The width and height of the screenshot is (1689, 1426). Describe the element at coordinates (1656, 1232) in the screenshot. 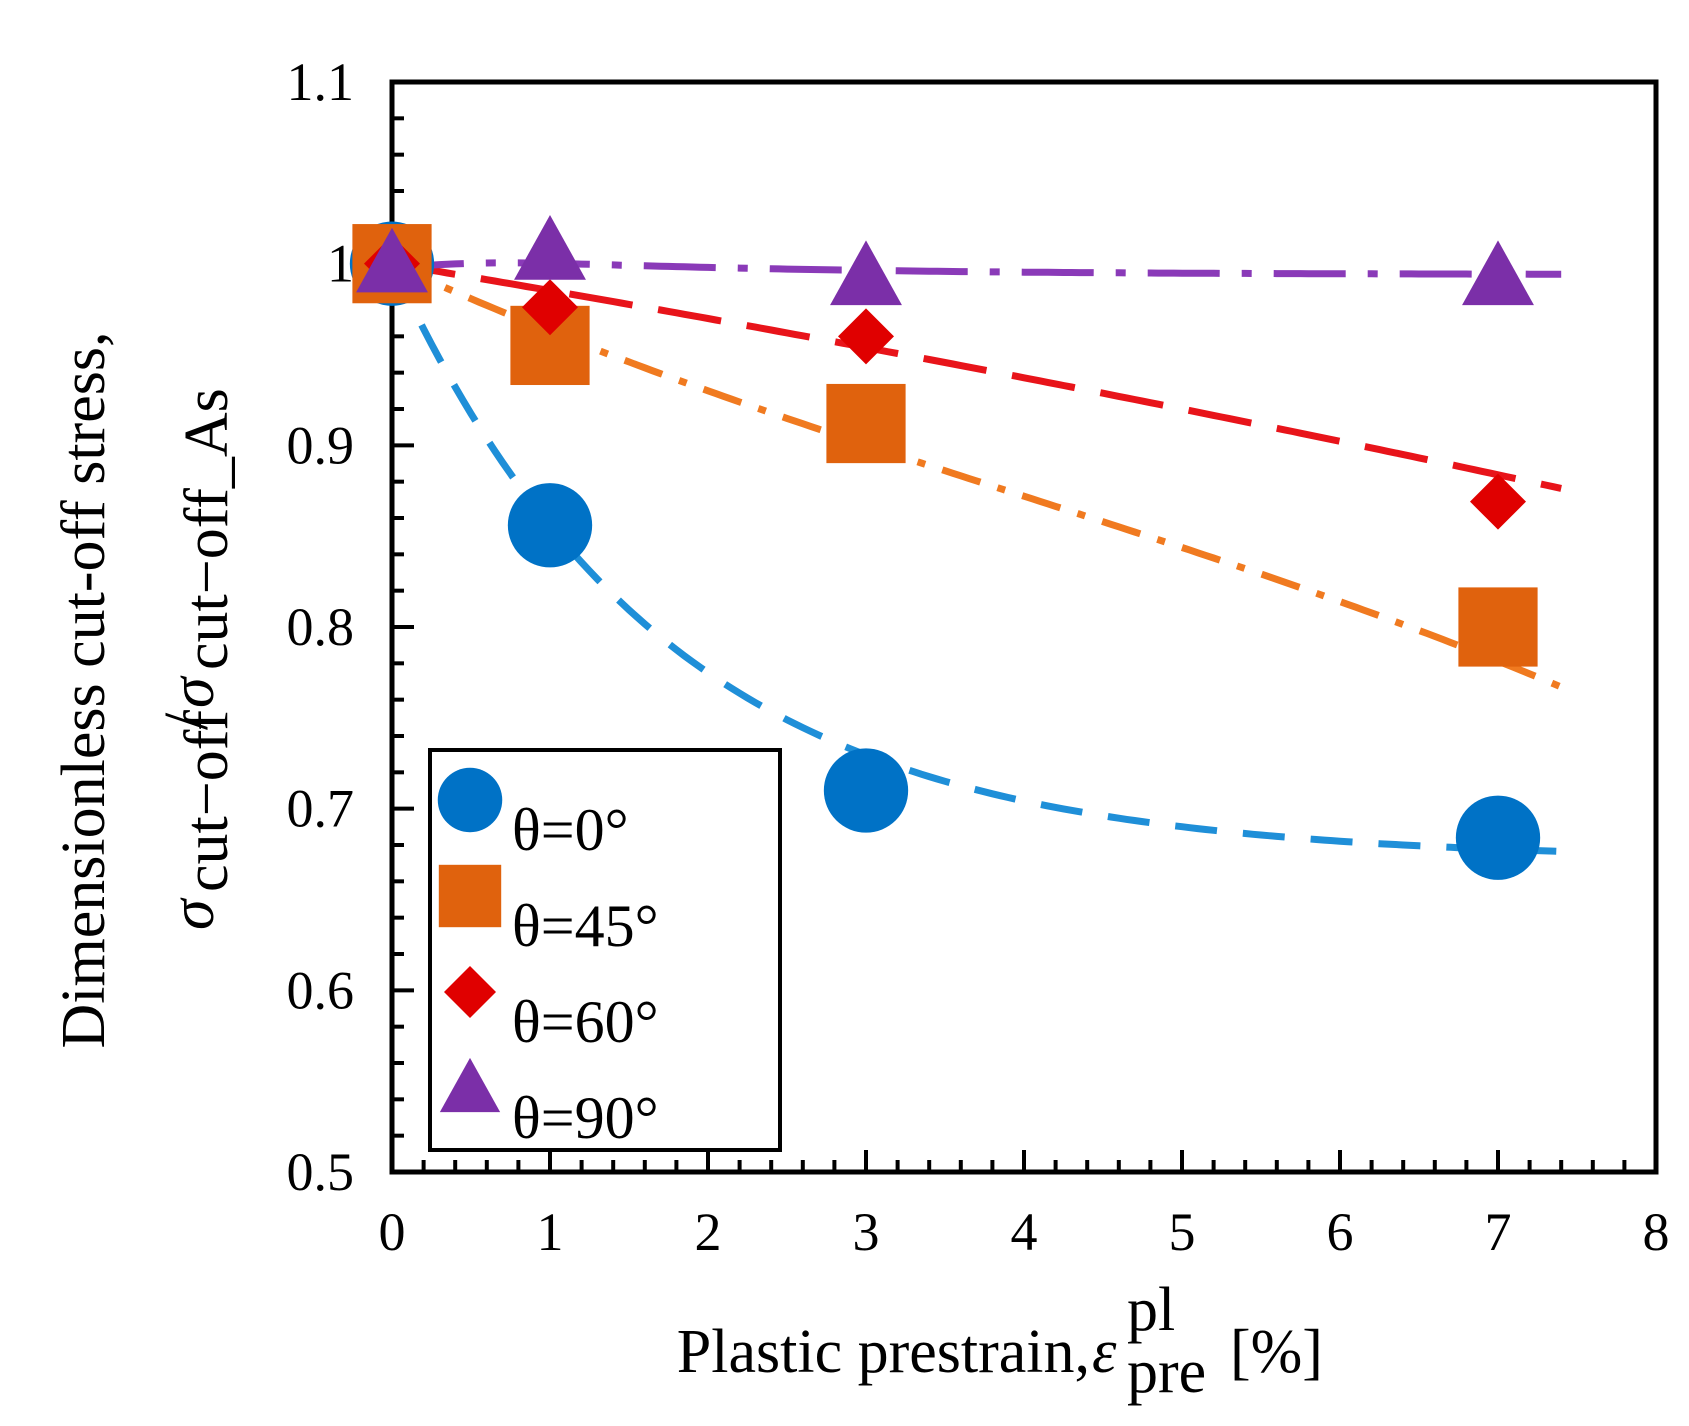

I see `x-tick-label: 8` at that location.